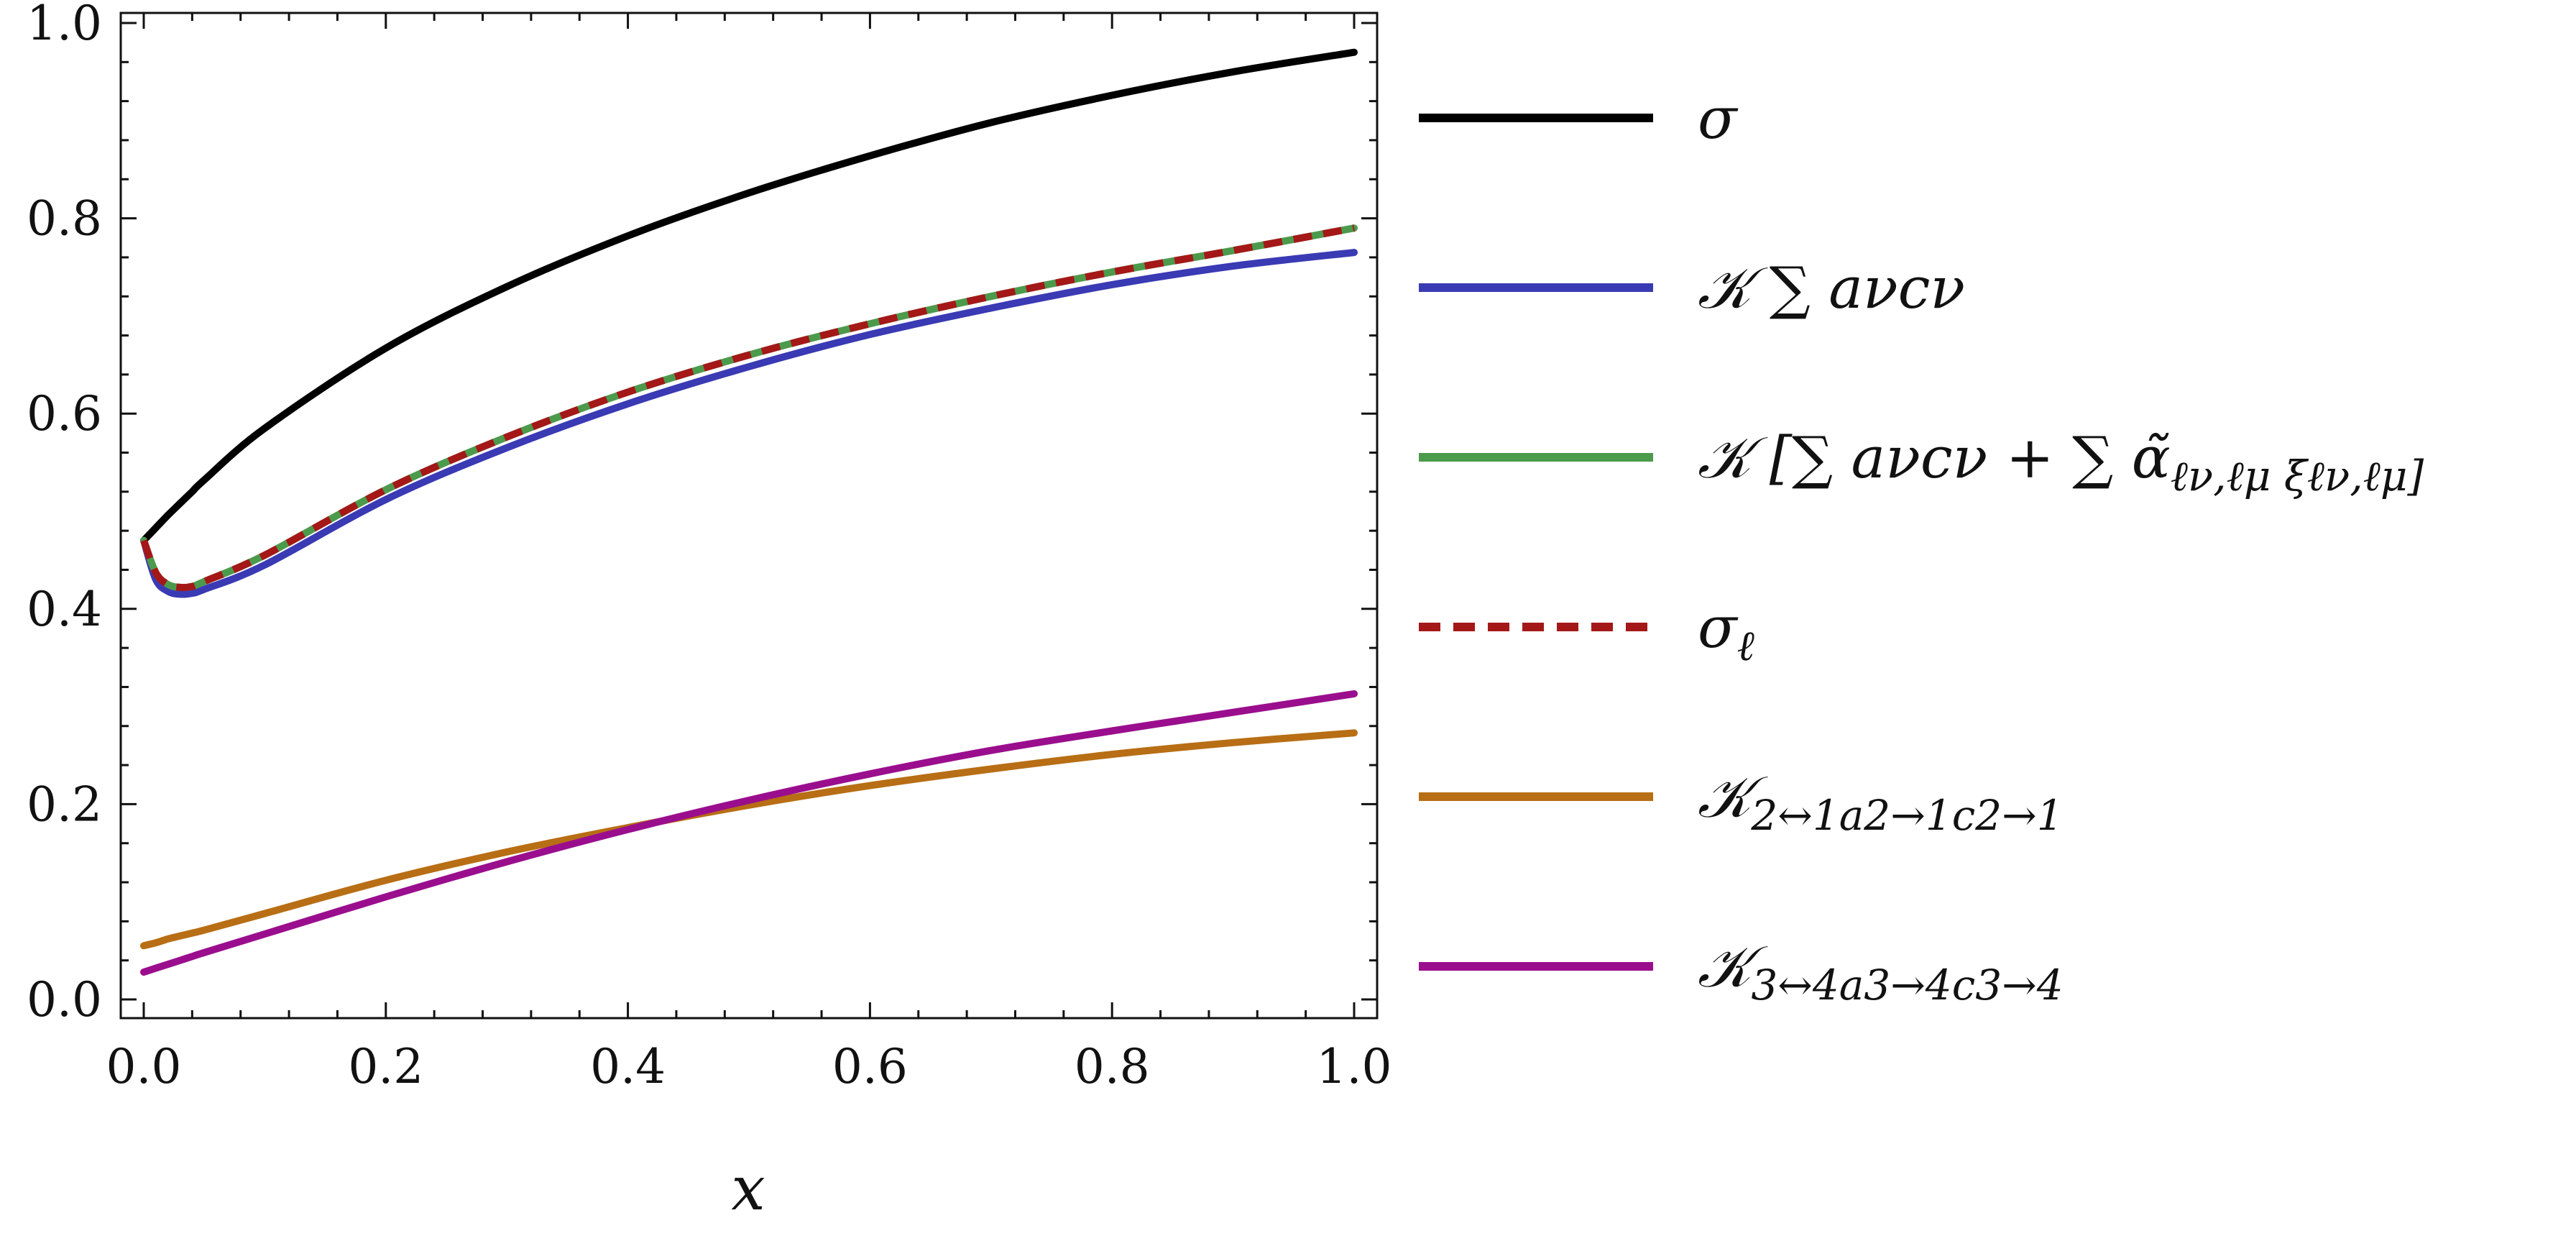 The height and width of the screenshot is (1259, 2576). What do you see at coordinates (144, 1066) in the screenshot?
I see `x-tick-label: 0.0` at bounding box center [144, 1066].